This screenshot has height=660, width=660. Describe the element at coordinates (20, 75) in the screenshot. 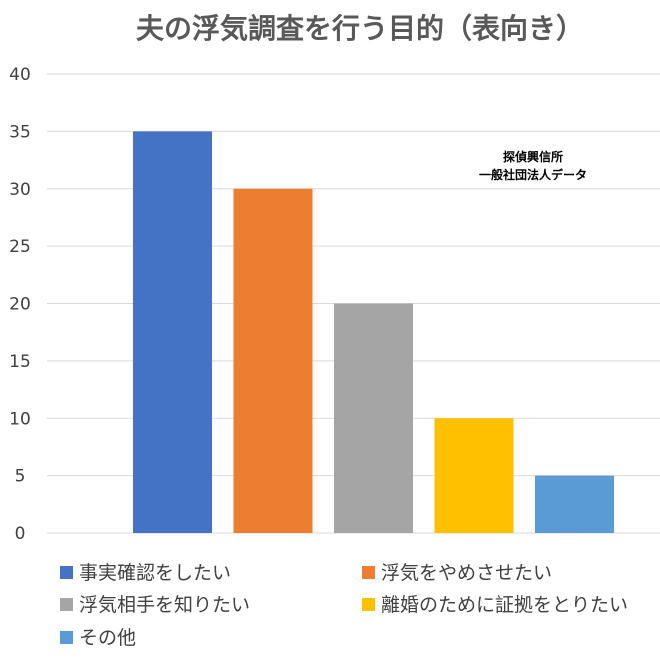

I see `y-tick-label: 40` at that location.